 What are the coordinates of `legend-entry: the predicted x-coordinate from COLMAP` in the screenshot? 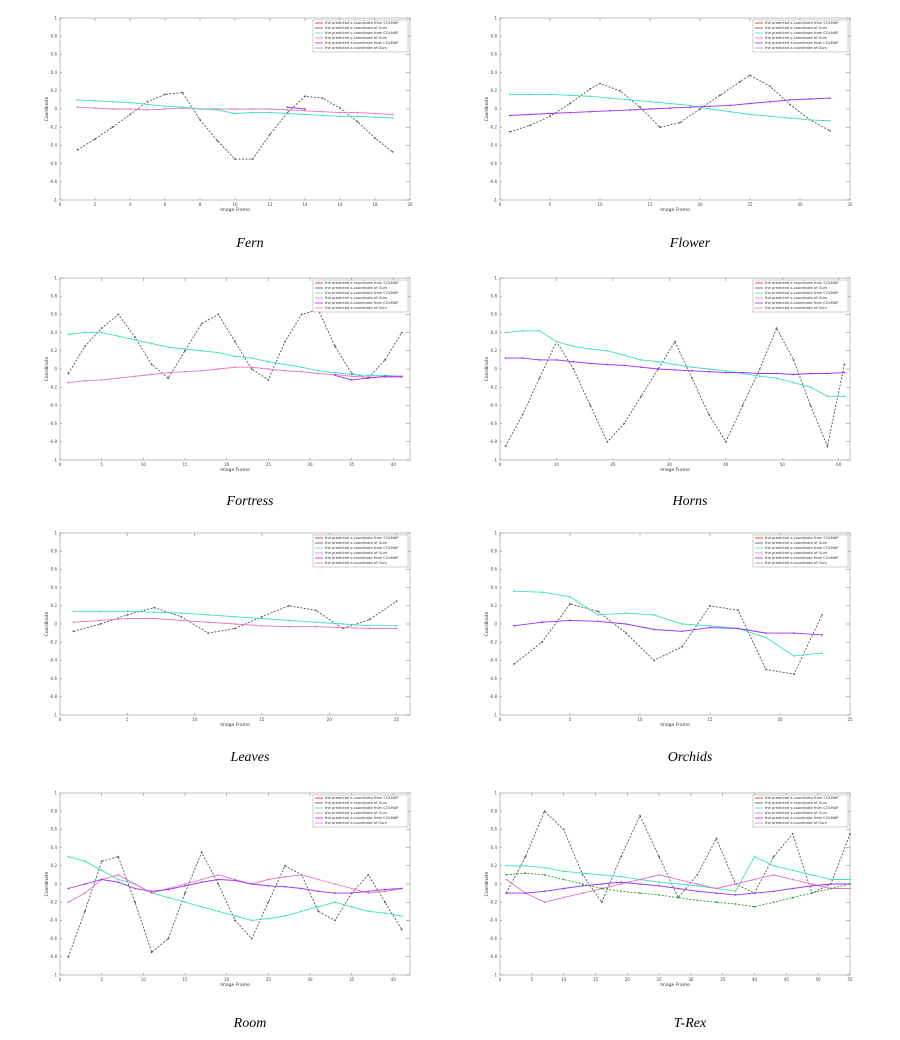 It's located at (802, 538).